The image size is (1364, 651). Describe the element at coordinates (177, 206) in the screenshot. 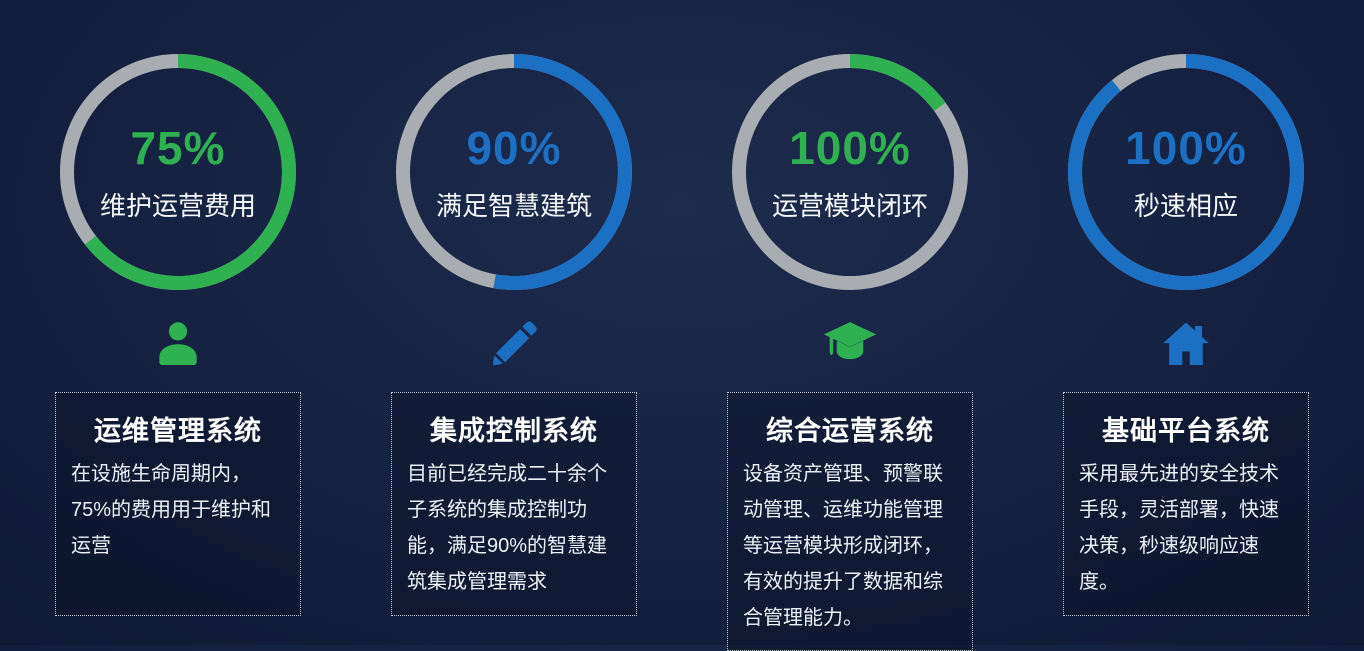

I see `ring-label: 维护运营费用` at that location.